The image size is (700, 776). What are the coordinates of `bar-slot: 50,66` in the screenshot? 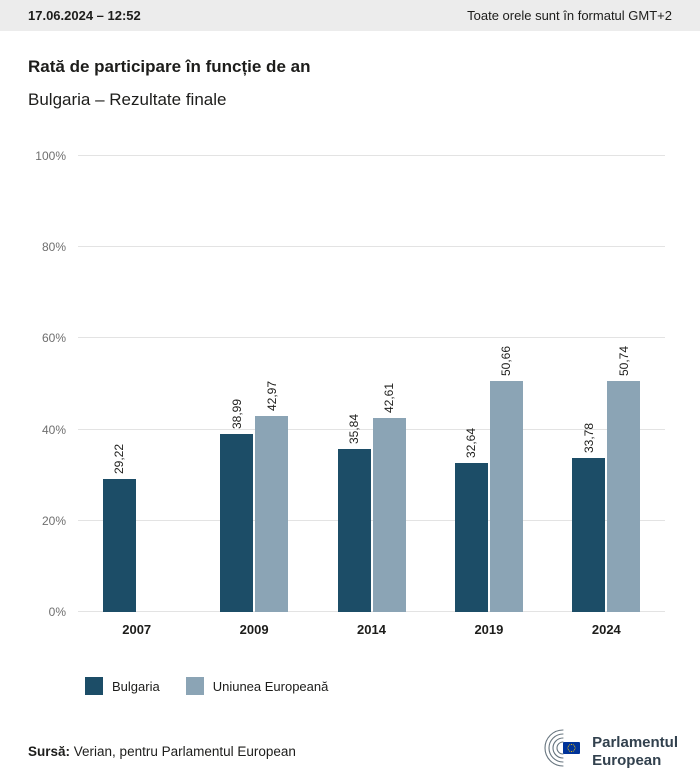 It's located at (506, 384).